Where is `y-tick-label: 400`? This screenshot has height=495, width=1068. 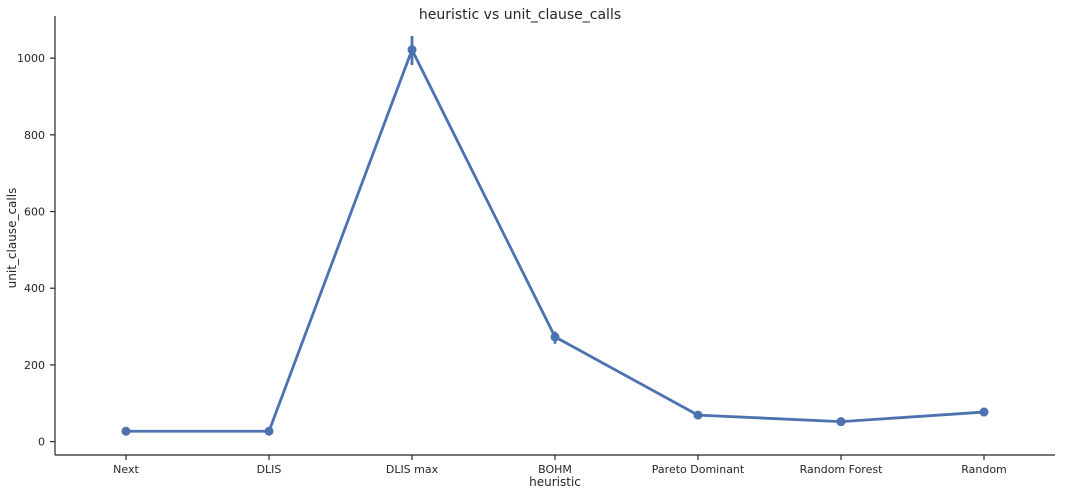
y-tick-label: 400 is located at coordinates (34, 288).